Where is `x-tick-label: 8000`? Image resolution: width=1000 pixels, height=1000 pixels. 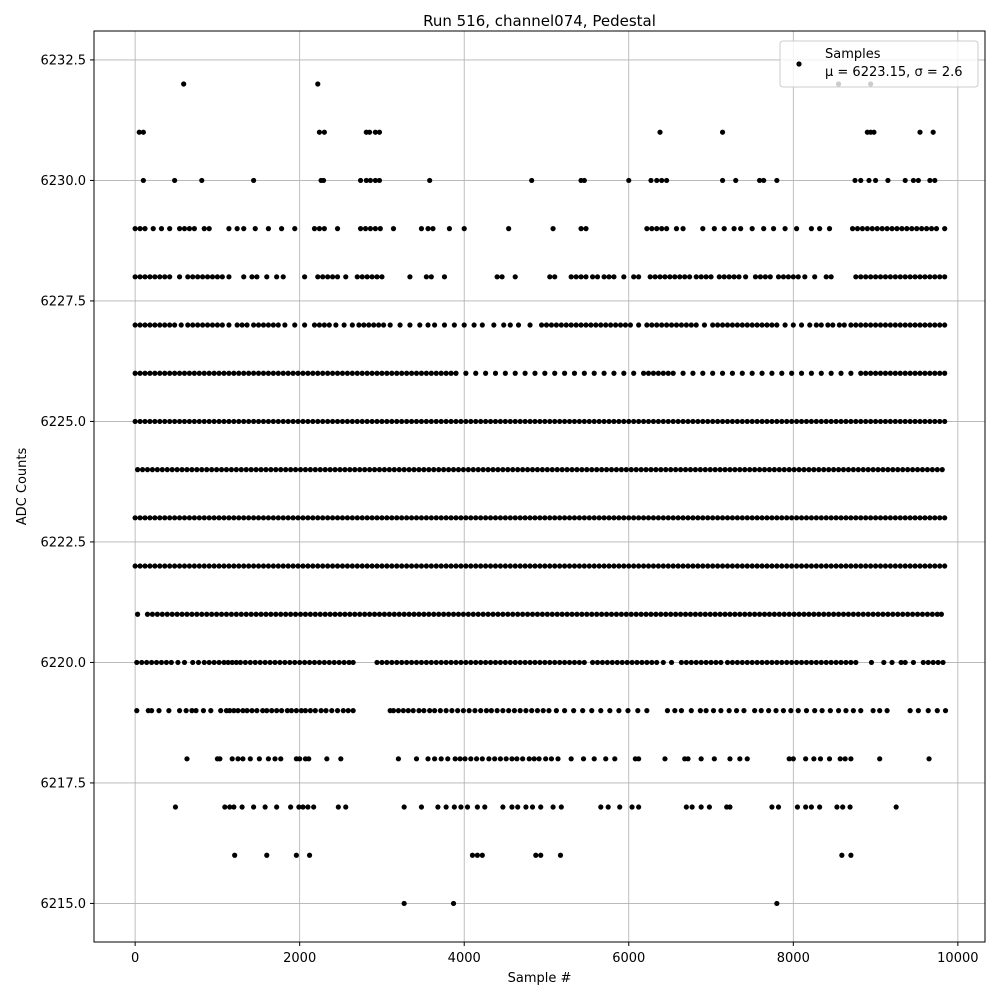
x-tick-label: 8000 is located at coordinates (793, 958).